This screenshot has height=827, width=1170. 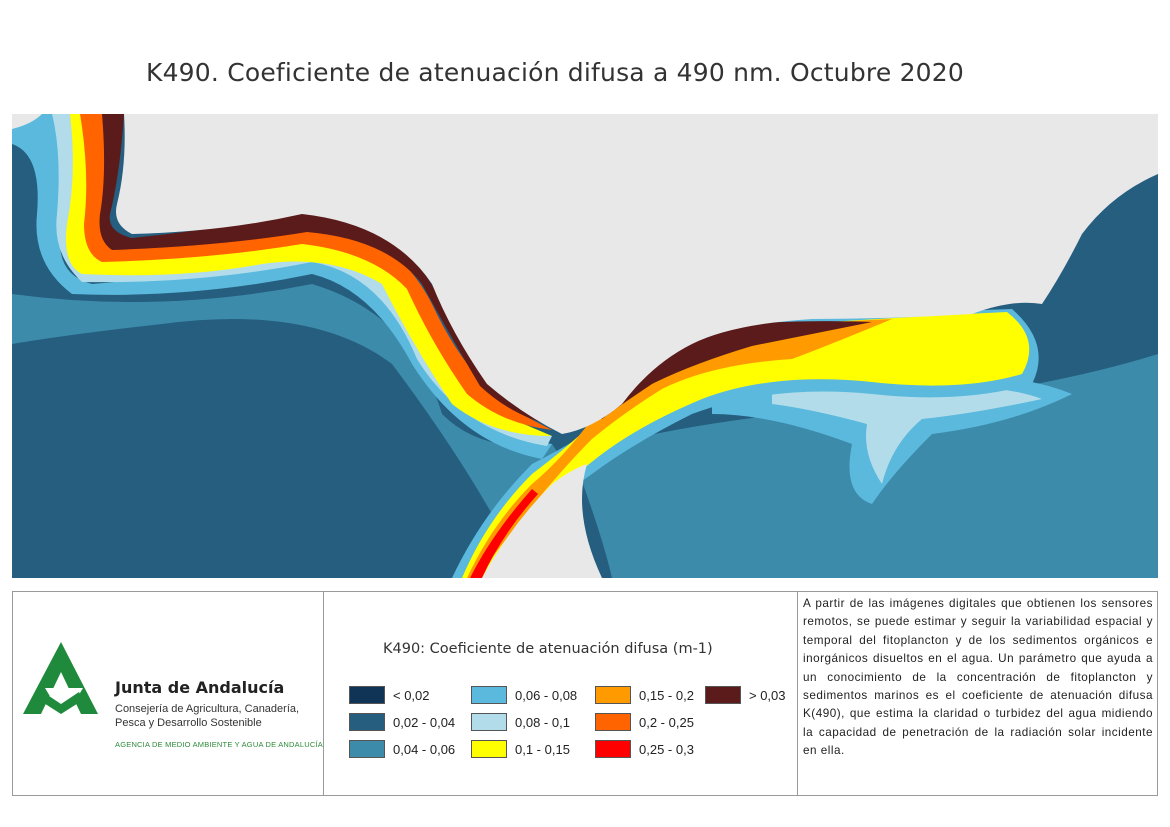 I want to click on legend-label: 0,08 - 0,1, so click(x=542, y=722).